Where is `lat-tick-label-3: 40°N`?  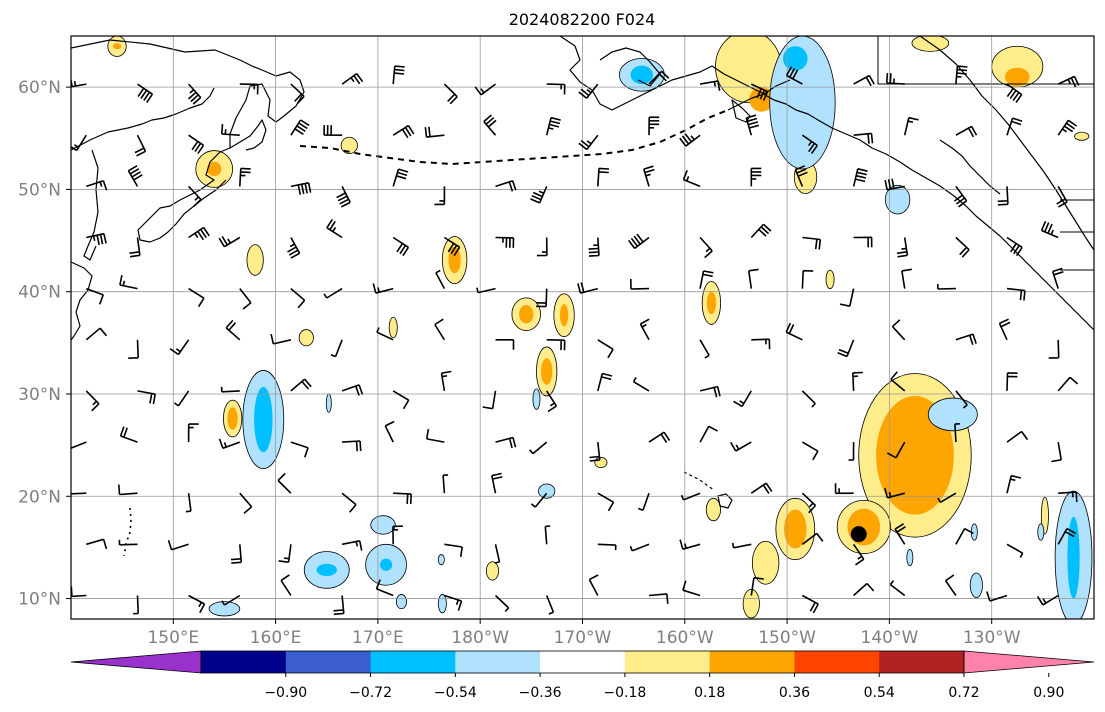 lat-tick-label-3: 40°N is located at coordinates (39, 293).